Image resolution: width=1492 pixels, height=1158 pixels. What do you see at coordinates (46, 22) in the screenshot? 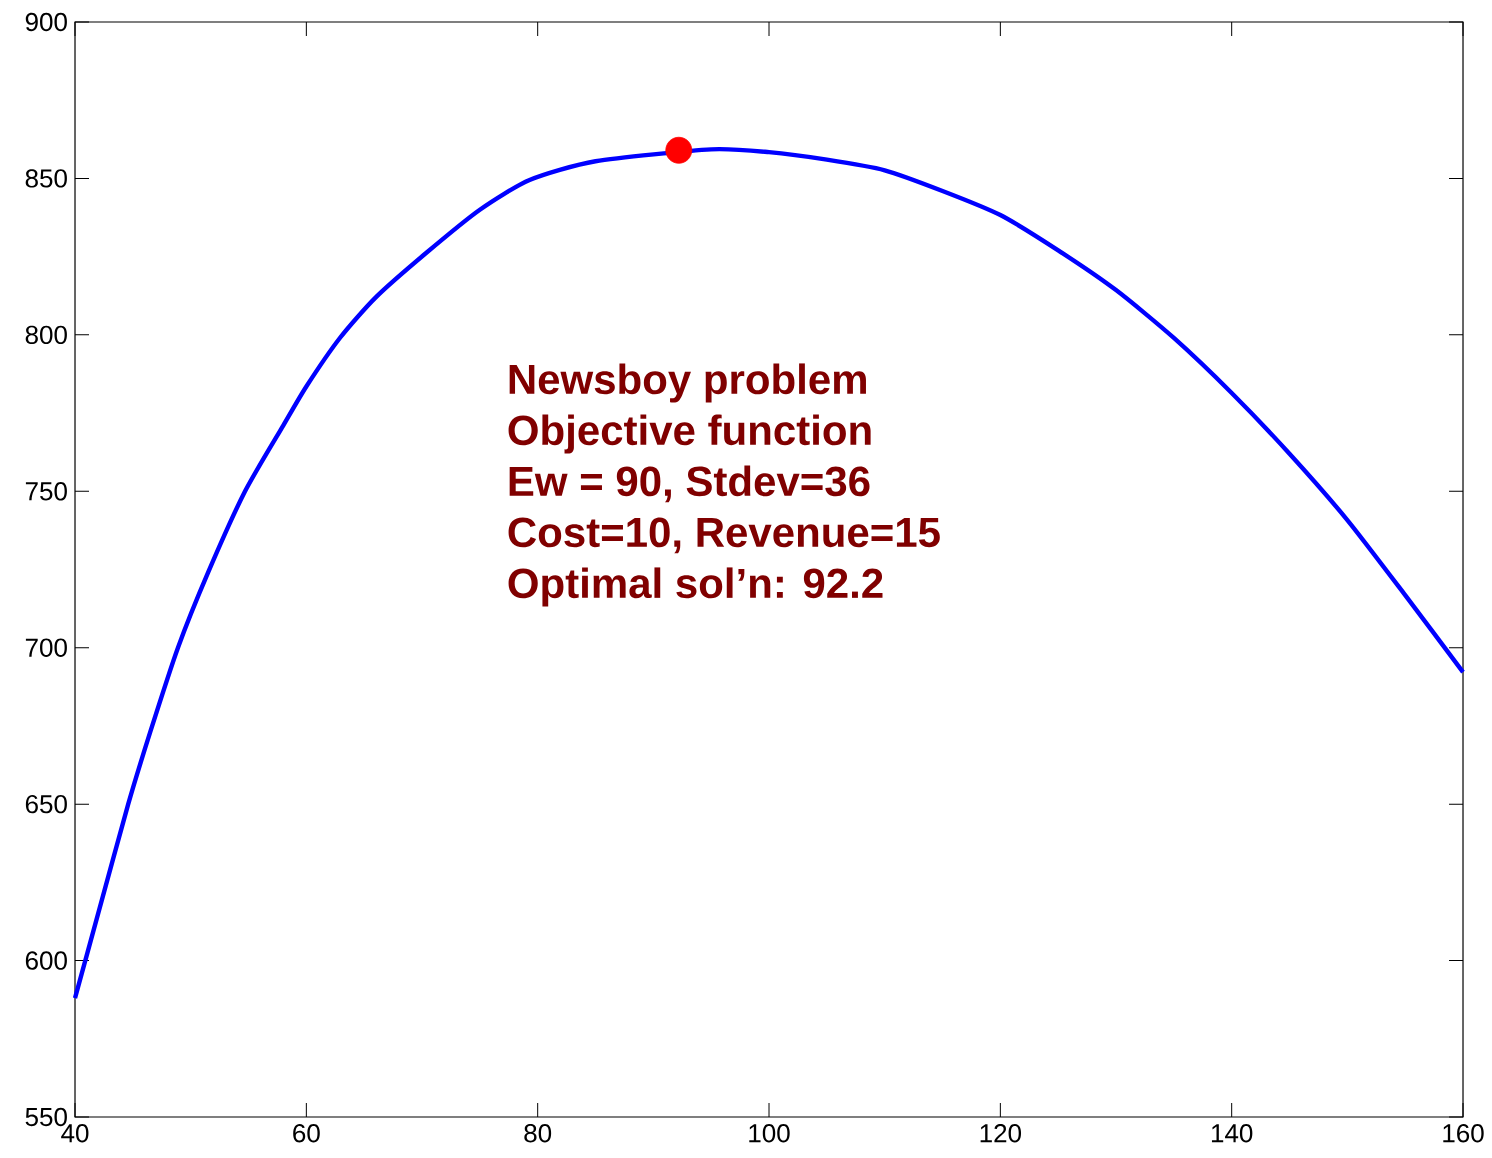
I see `y-tick-label: 900` at bounding box center [46, 22].